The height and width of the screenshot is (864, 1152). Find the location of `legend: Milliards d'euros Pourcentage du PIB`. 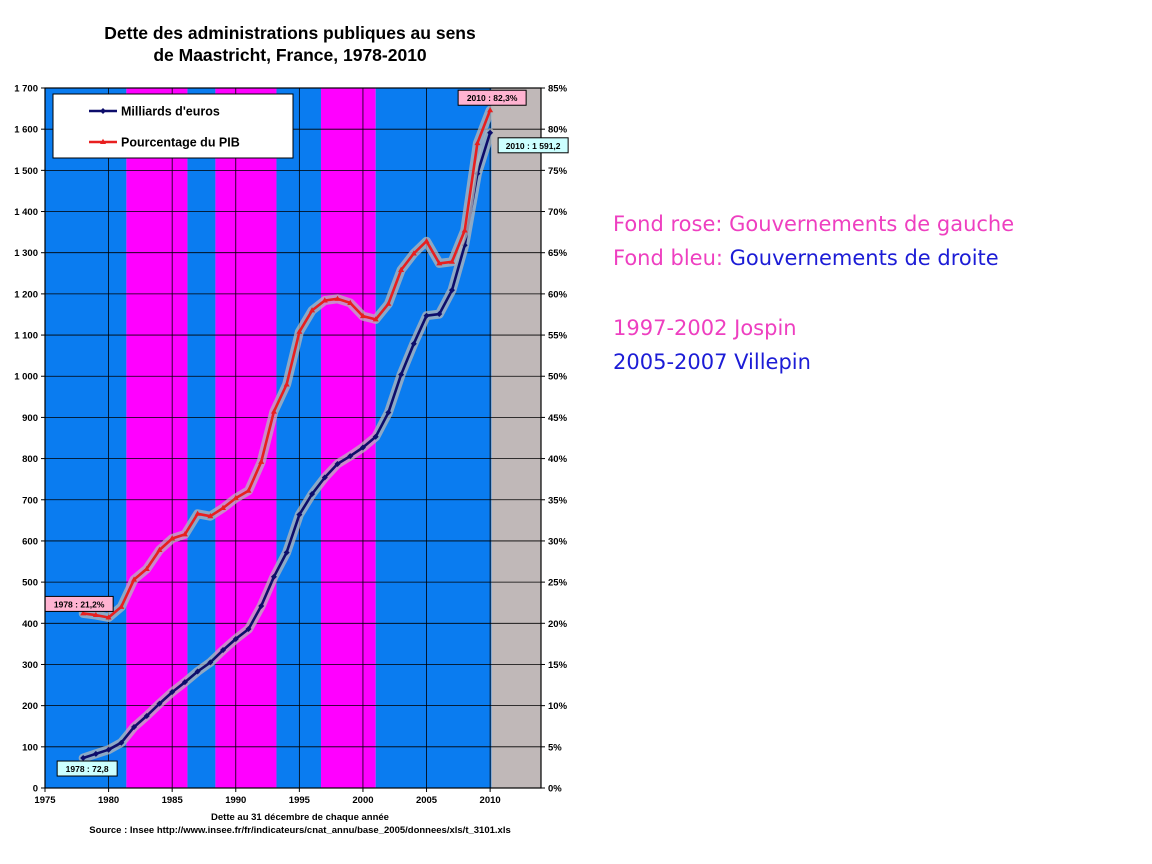

legend: Milliards d'euros Pourcentage du PIB is located at coordinates (173, 126).